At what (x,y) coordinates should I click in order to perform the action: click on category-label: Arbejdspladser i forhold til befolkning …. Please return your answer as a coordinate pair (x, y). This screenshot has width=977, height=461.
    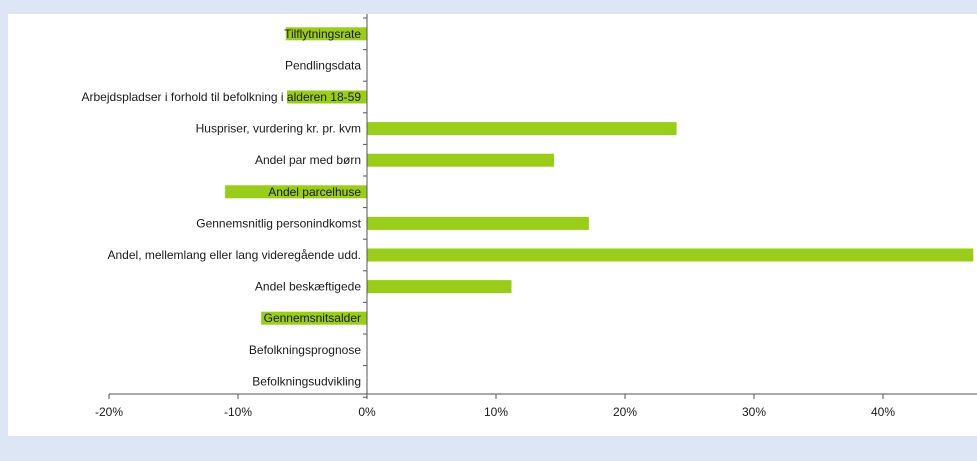
    Looking at the image, I should click on (221, 97).